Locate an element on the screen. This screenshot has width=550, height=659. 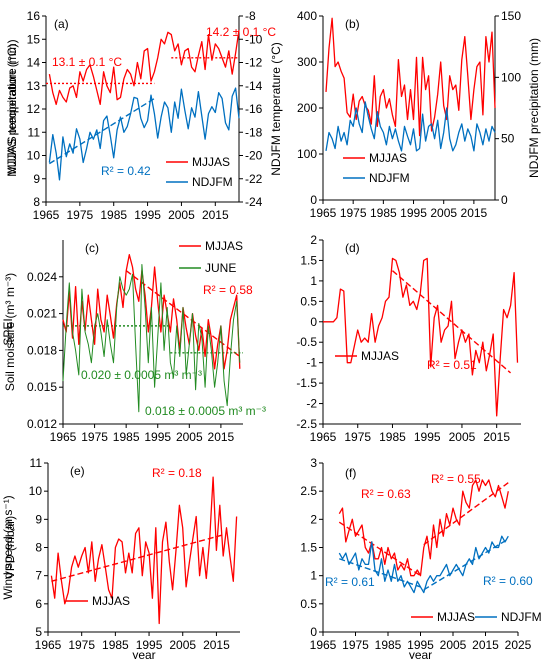
y-right-tick-label: -24 is located at coordinates (254, 202).